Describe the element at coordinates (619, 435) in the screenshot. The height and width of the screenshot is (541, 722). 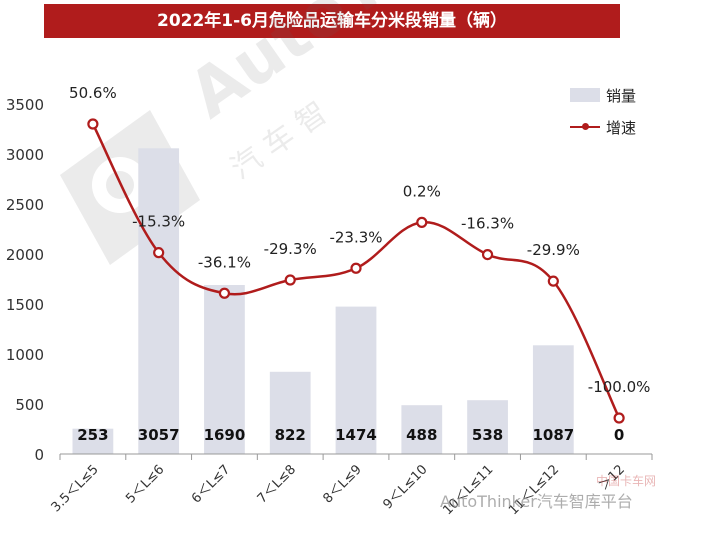
I see `bar-value-label: 0` at that location.